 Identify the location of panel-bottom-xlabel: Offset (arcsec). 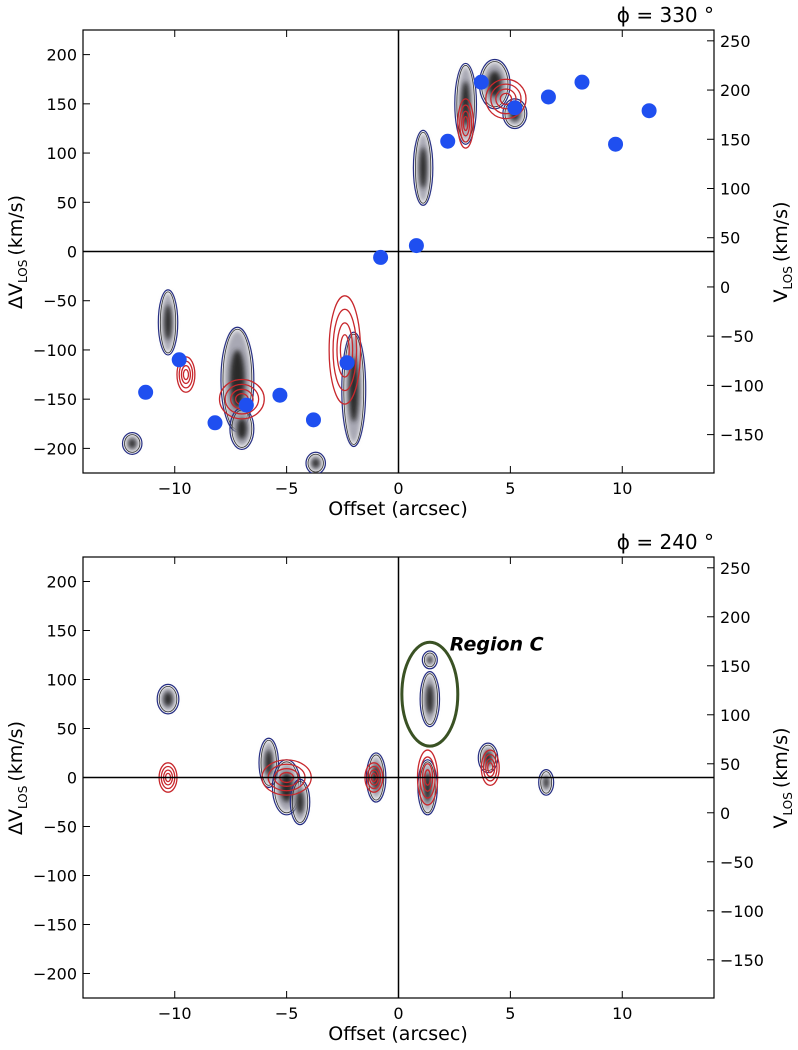
(397, 1034).